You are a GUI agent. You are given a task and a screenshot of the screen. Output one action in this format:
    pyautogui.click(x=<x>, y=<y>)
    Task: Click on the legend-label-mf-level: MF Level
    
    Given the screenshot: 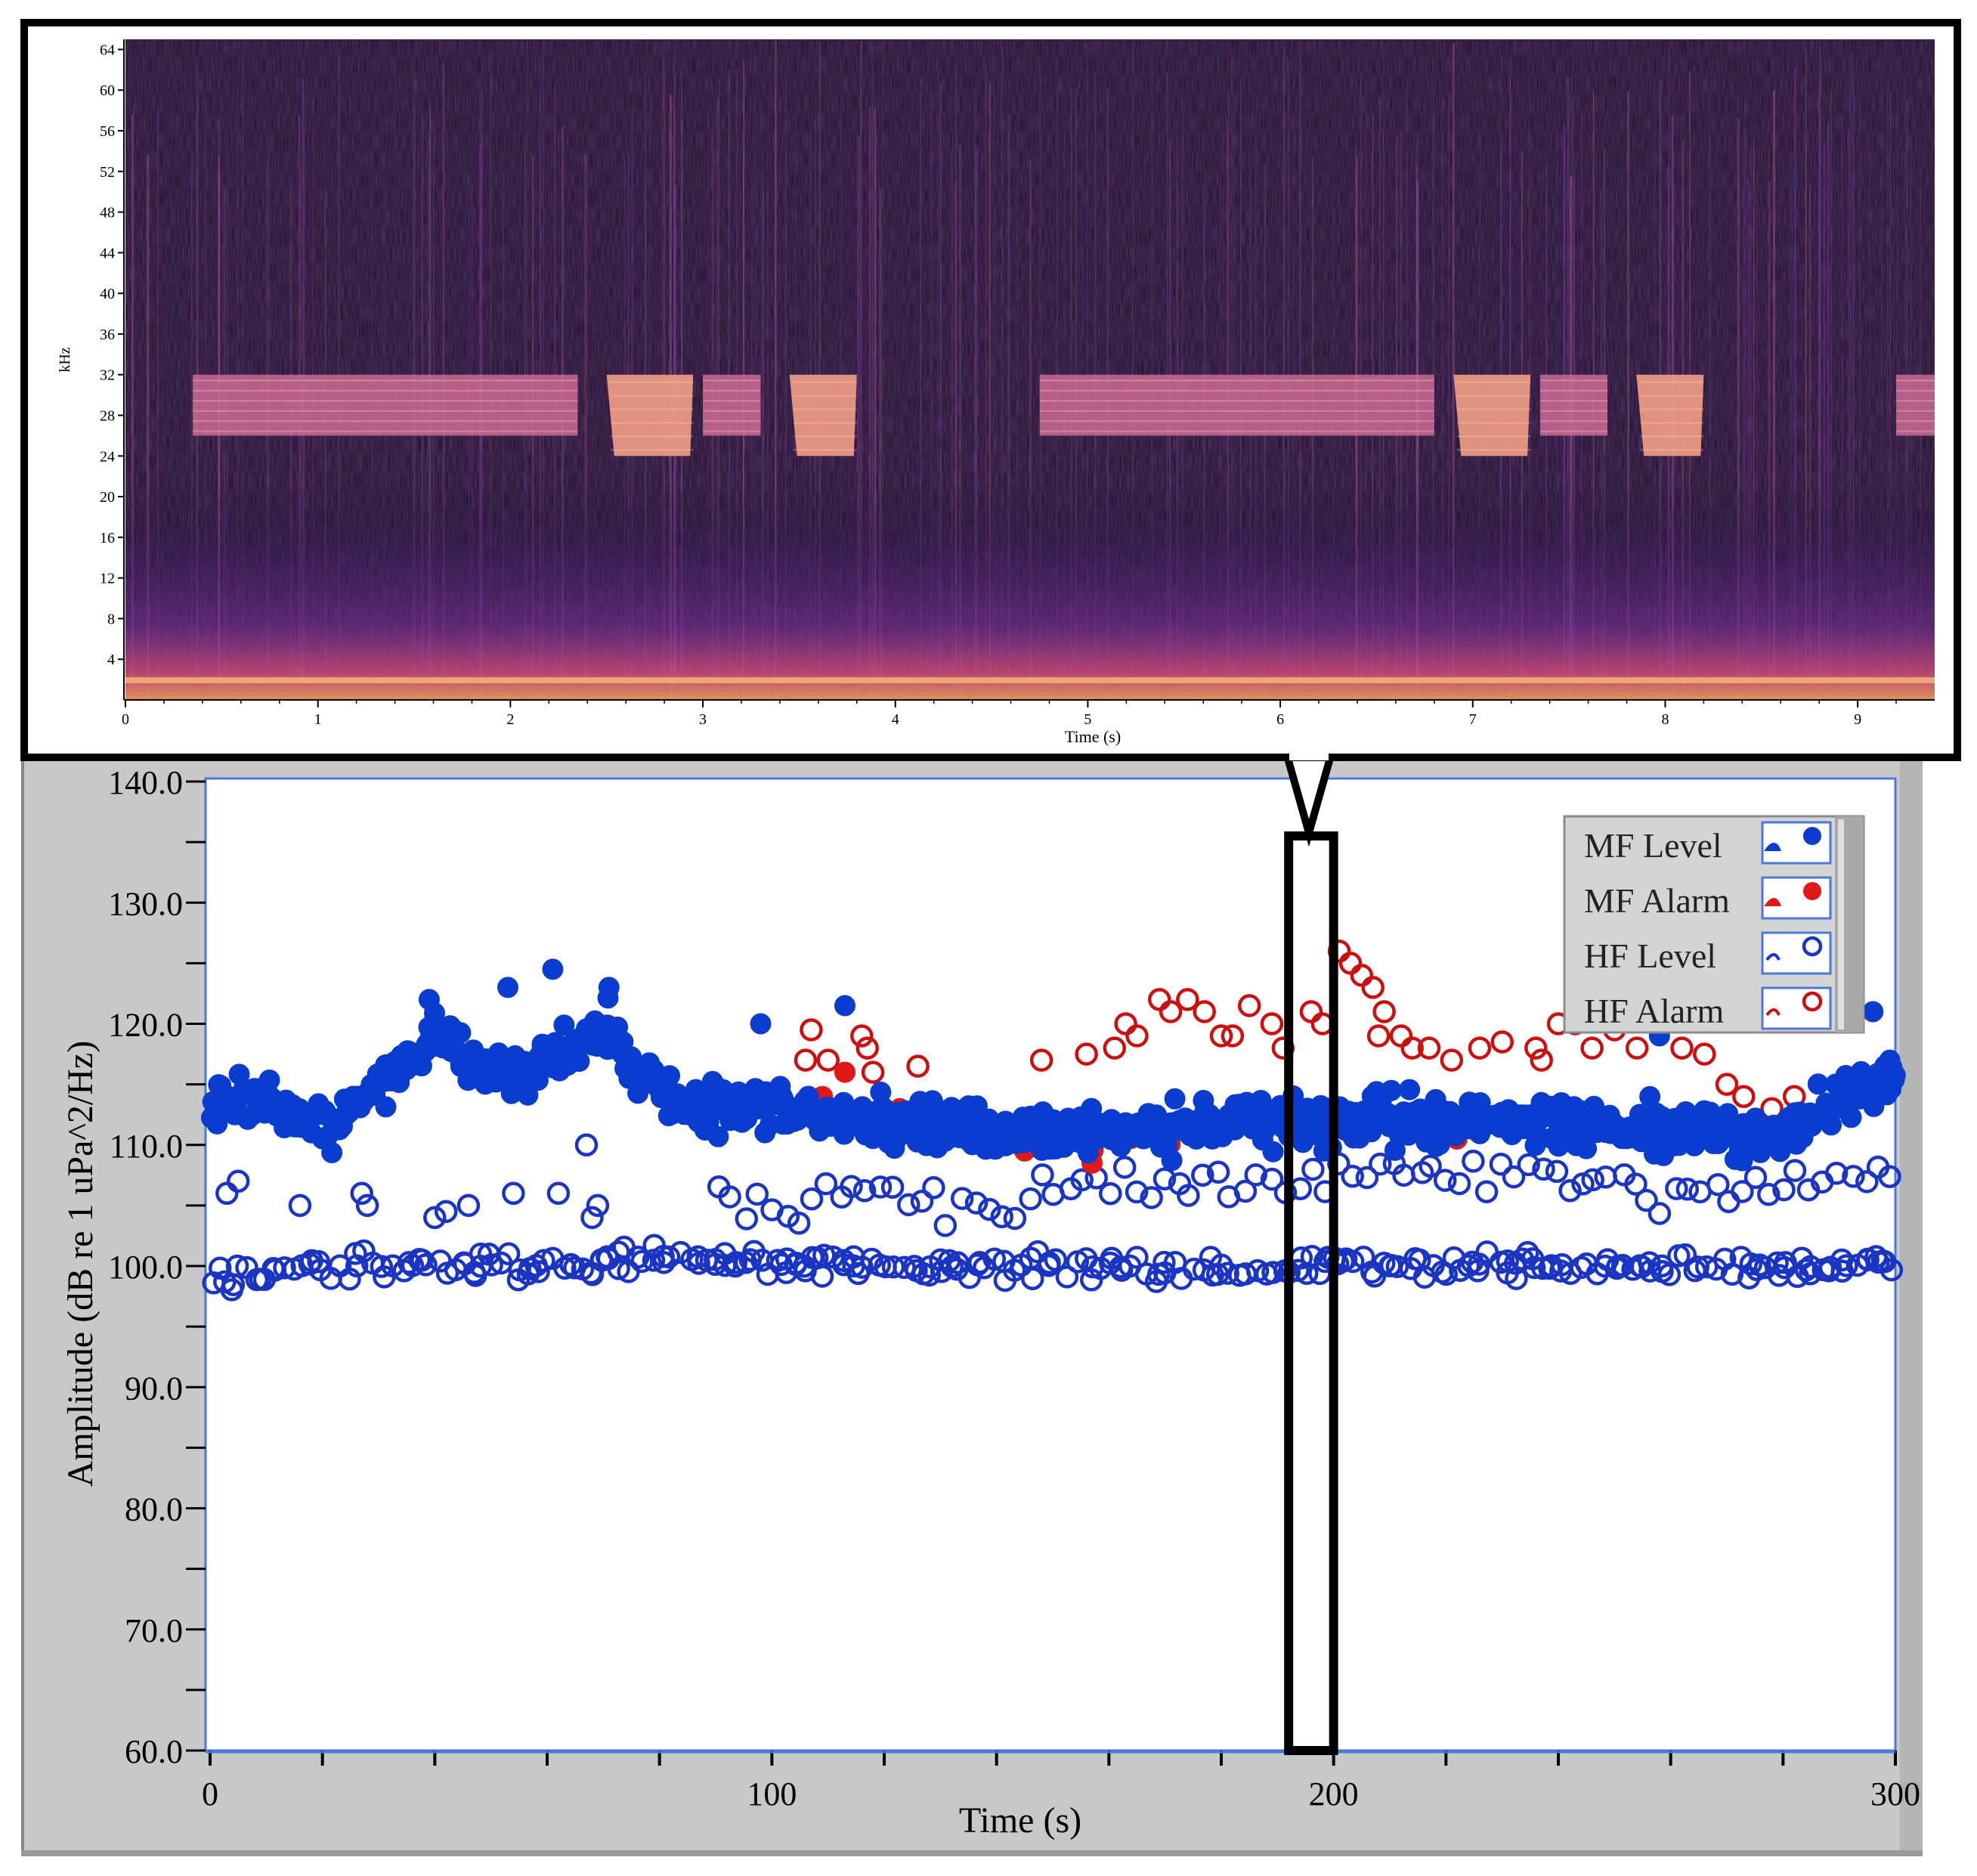 What is the action you would take?
    pyautogui.click(x=1653, y=846)
    